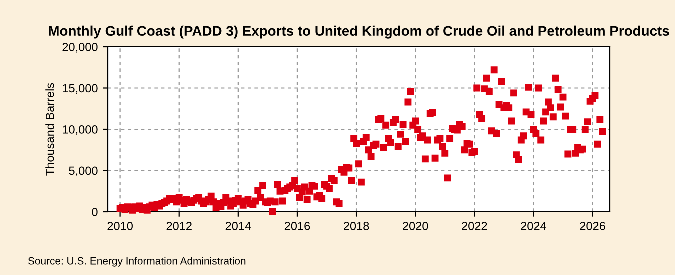 This screenshot has width=675, height=275. I want to click on x-tick-label: 2014, so click(239, 226).